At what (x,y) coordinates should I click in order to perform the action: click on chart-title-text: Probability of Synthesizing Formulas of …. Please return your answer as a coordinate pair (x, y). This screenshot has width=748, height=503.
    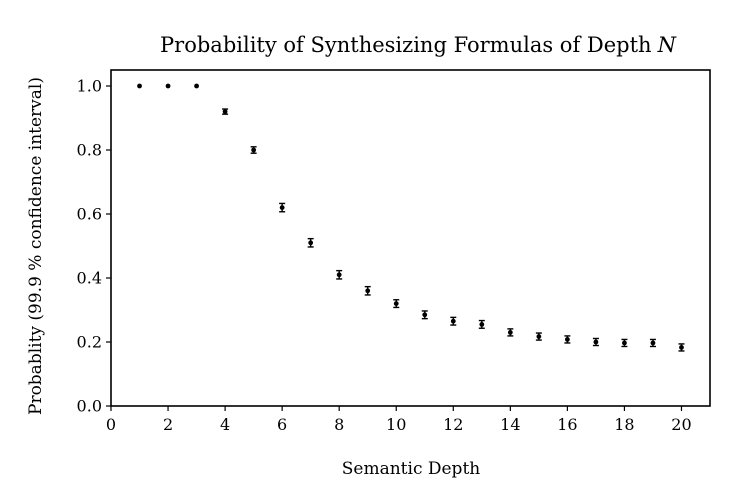
    Looking at the image, I should click on (406, 45).